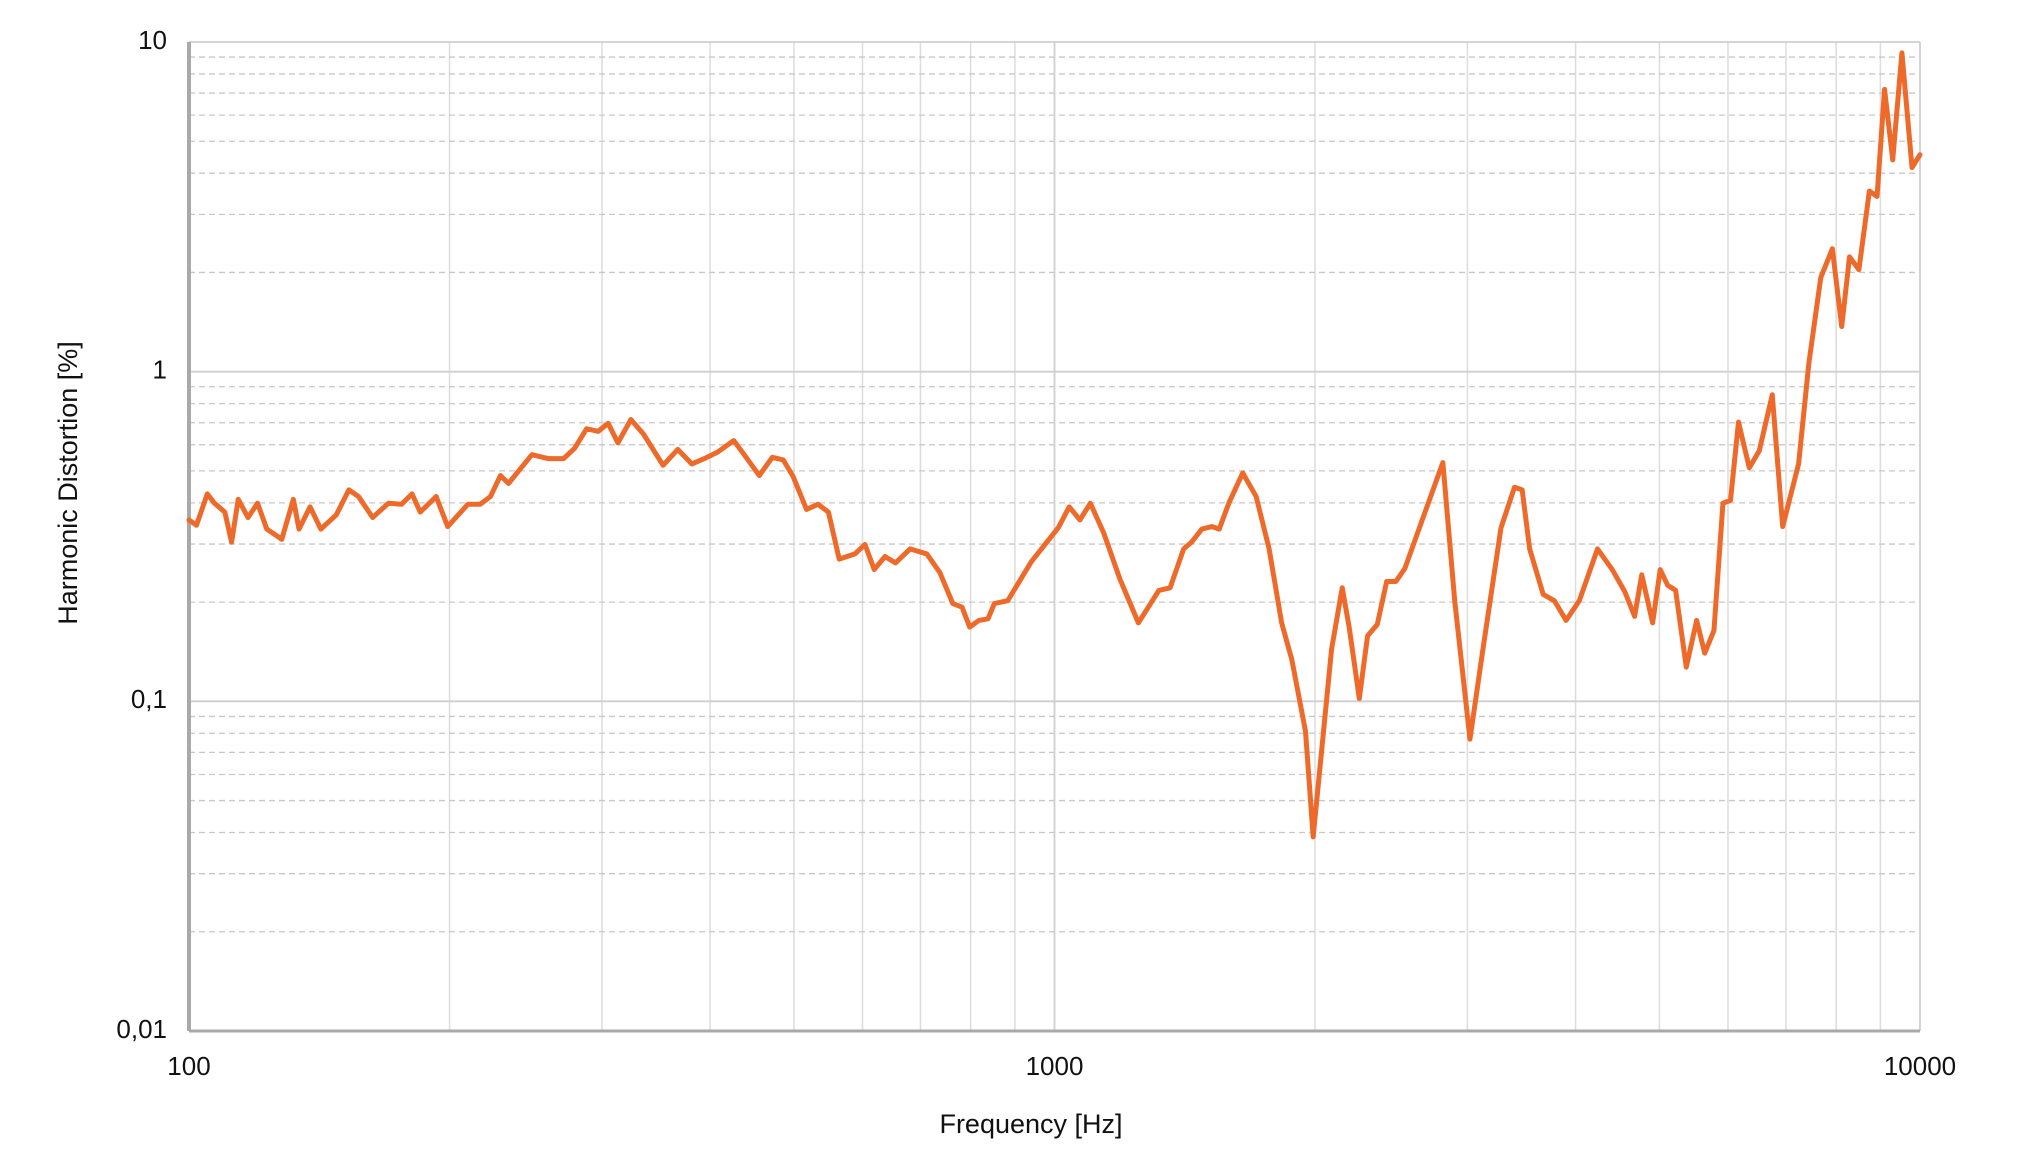  What do you see at coordinates (1030, 1124) in the screenshot?
I see `x-axis-title: Frequency [Hz]` at bounding box center [1030, 1124].